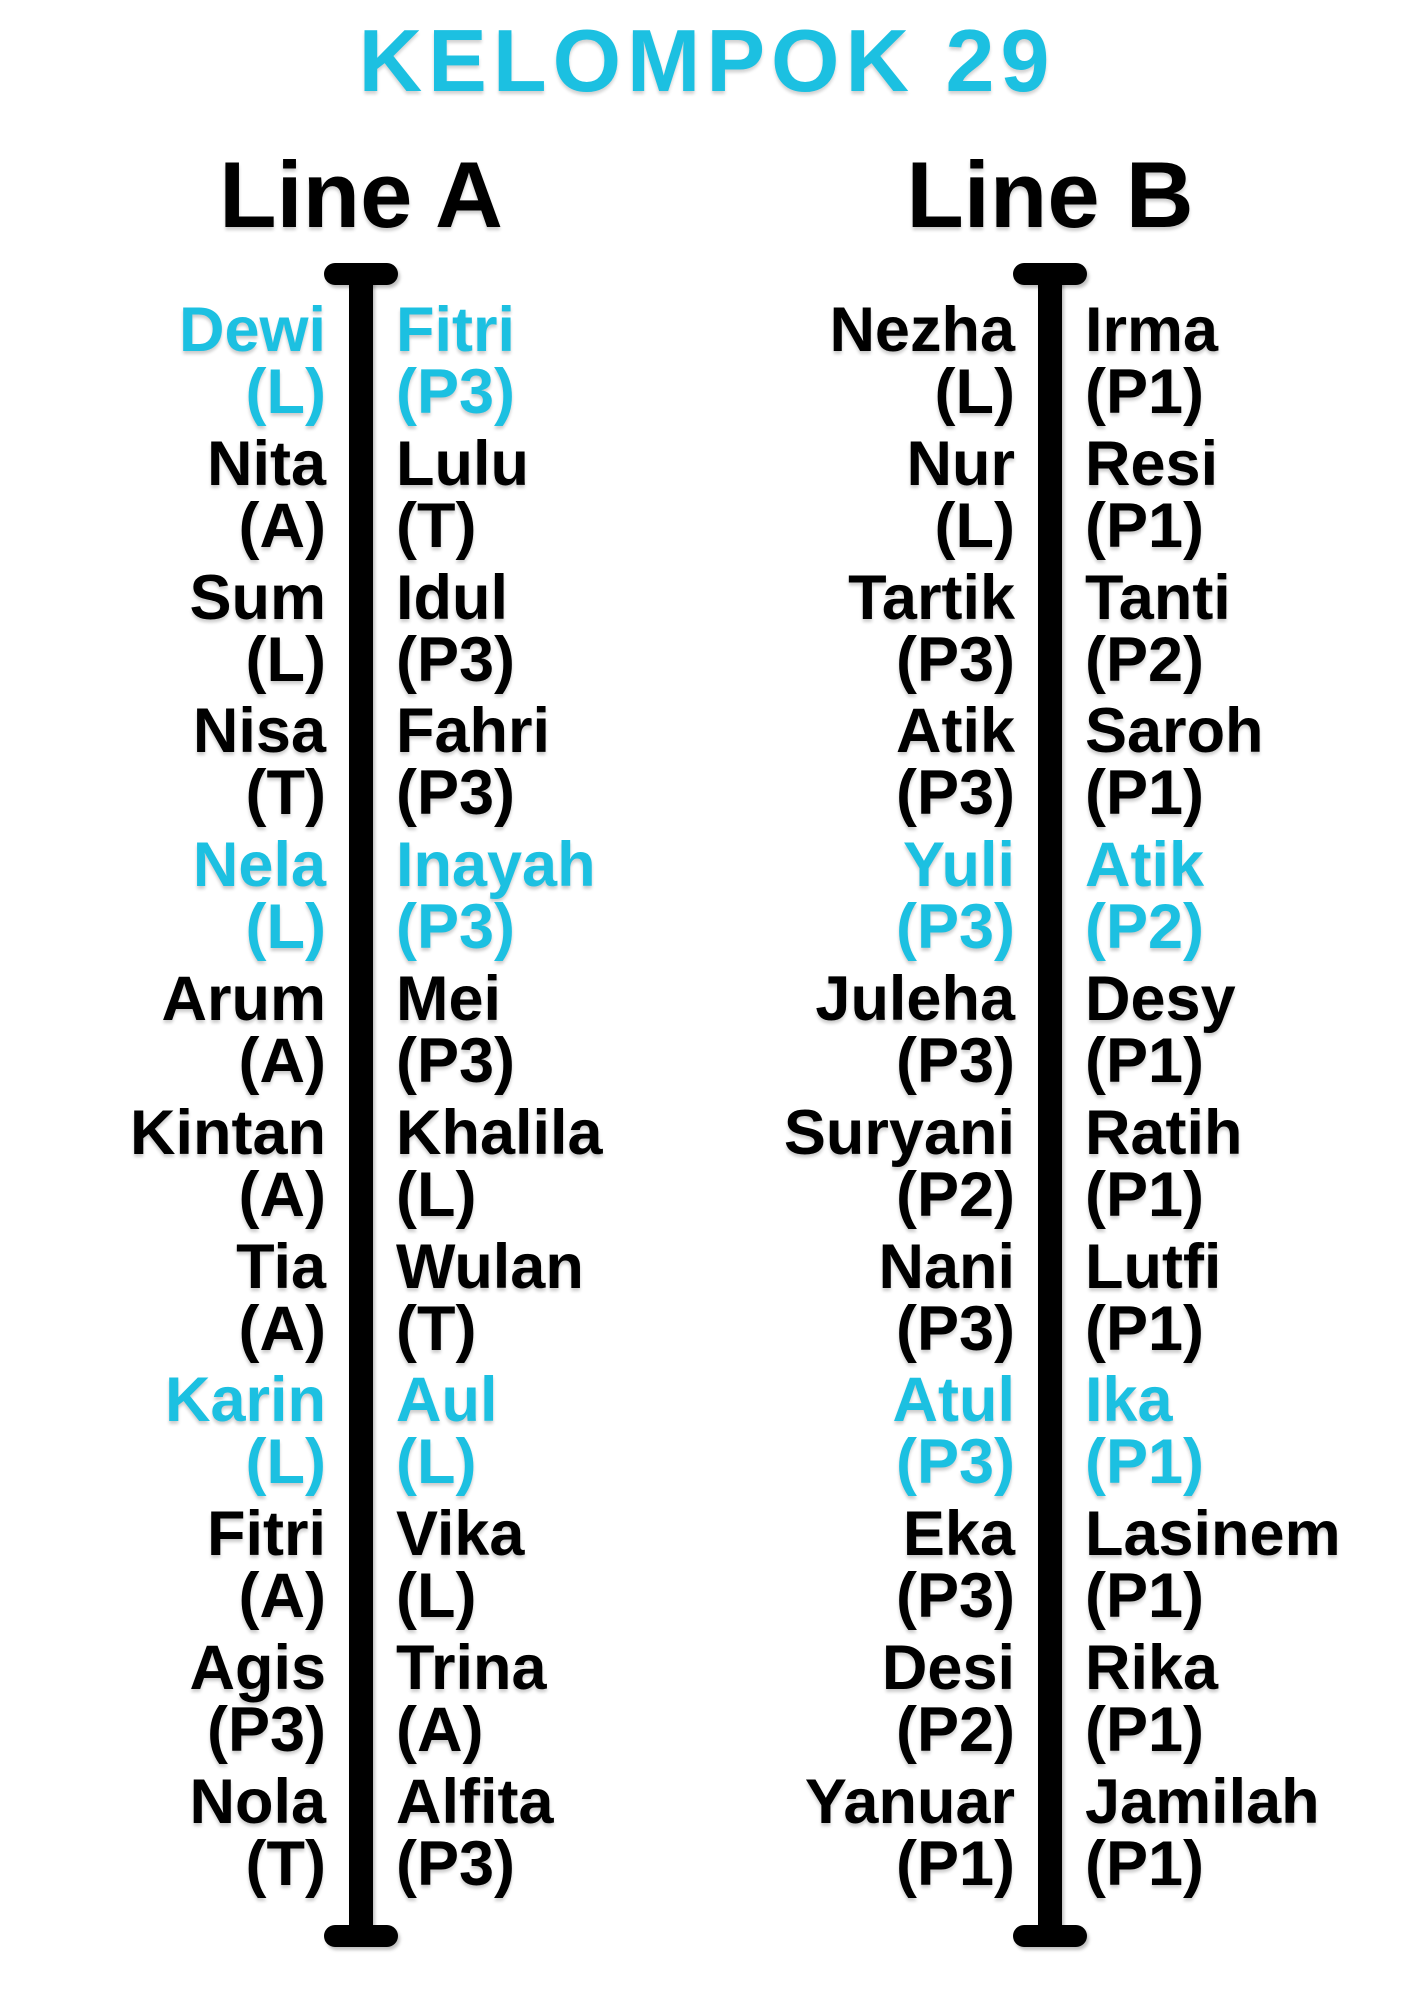  Describe the element at coordinates (1249, 1570) in the screenshot. I see `roster-entry: Lasinem (P1)` at that location.